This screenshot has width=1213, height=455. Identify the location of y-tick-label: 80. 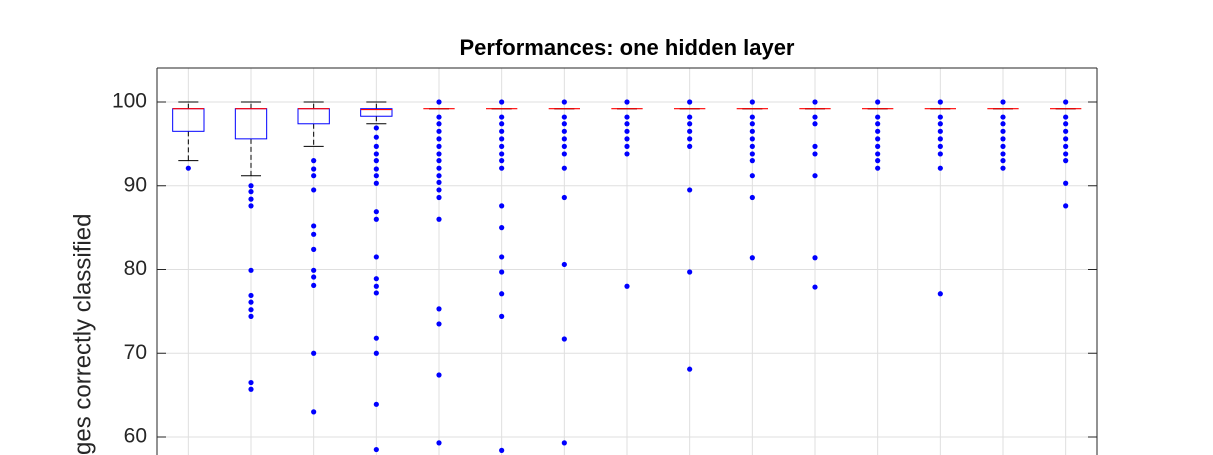
(135, 268).